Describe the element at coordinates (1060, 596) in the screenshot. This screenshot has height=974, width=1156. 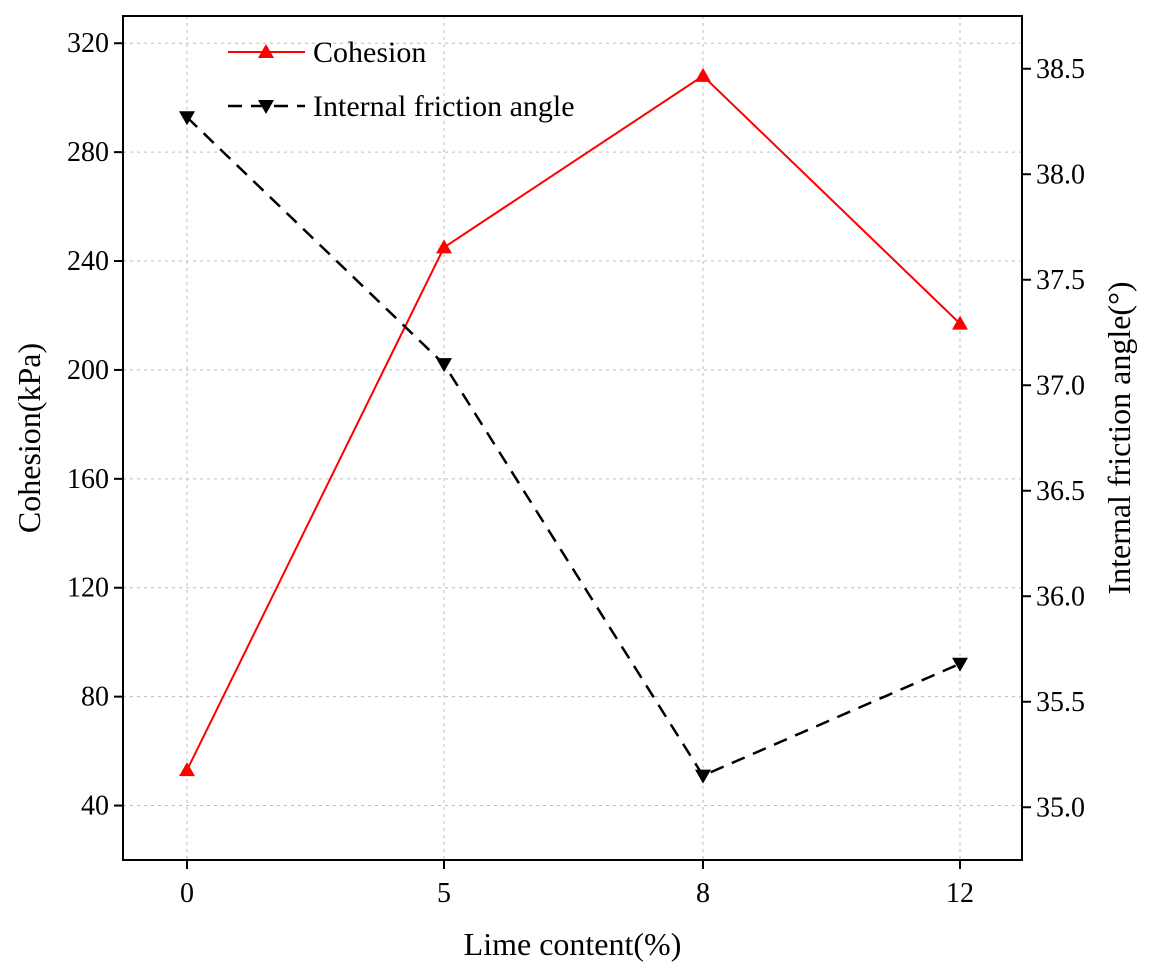
I see `right-y-tick-label: 36.0` at that location.